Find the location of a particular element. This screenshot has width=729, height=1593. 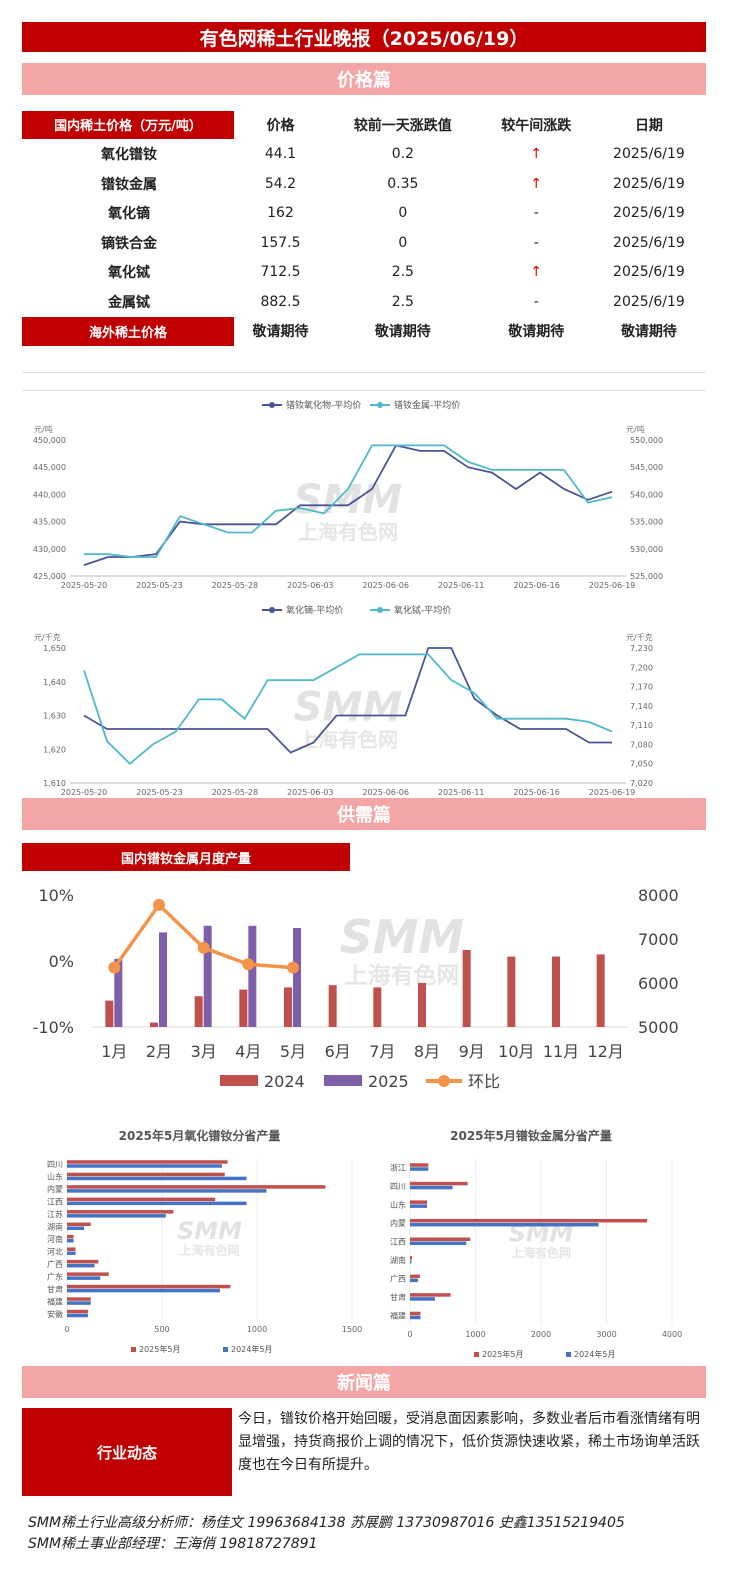

left-tick-label: 1,630 is located at coordinates (54, 716).